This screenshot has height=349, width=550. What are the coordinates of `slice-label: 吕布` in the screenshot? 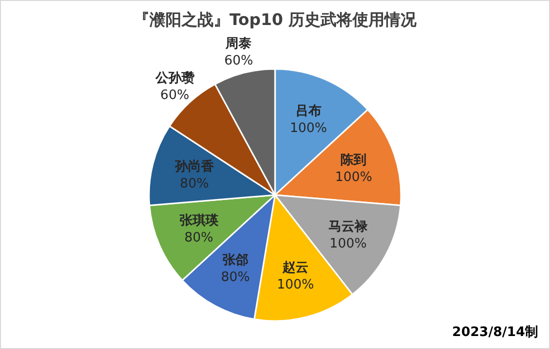 It's located at (308, 111).